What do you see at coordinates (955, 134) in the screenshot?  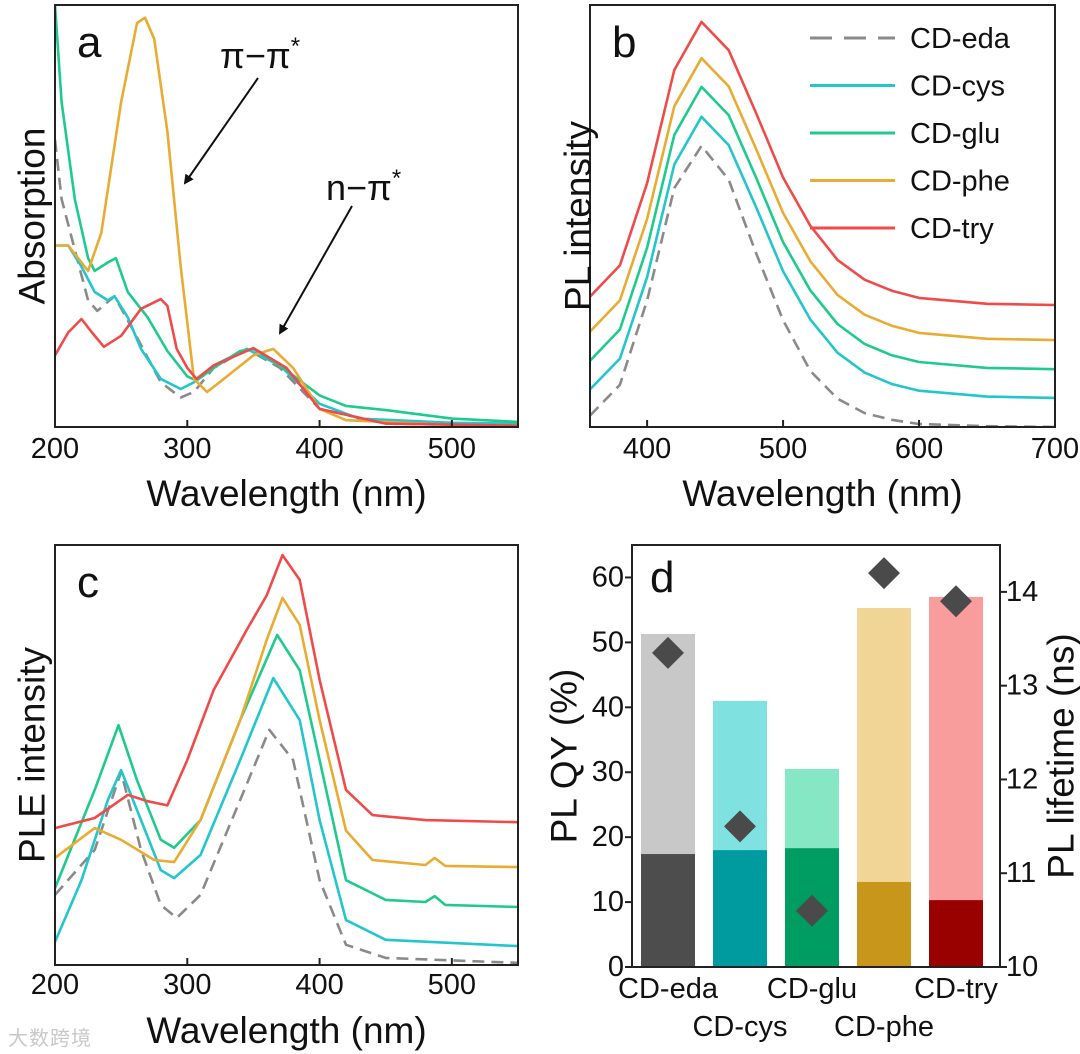 I see `legend-label: CD-glu` at bounding box center [955, 134].